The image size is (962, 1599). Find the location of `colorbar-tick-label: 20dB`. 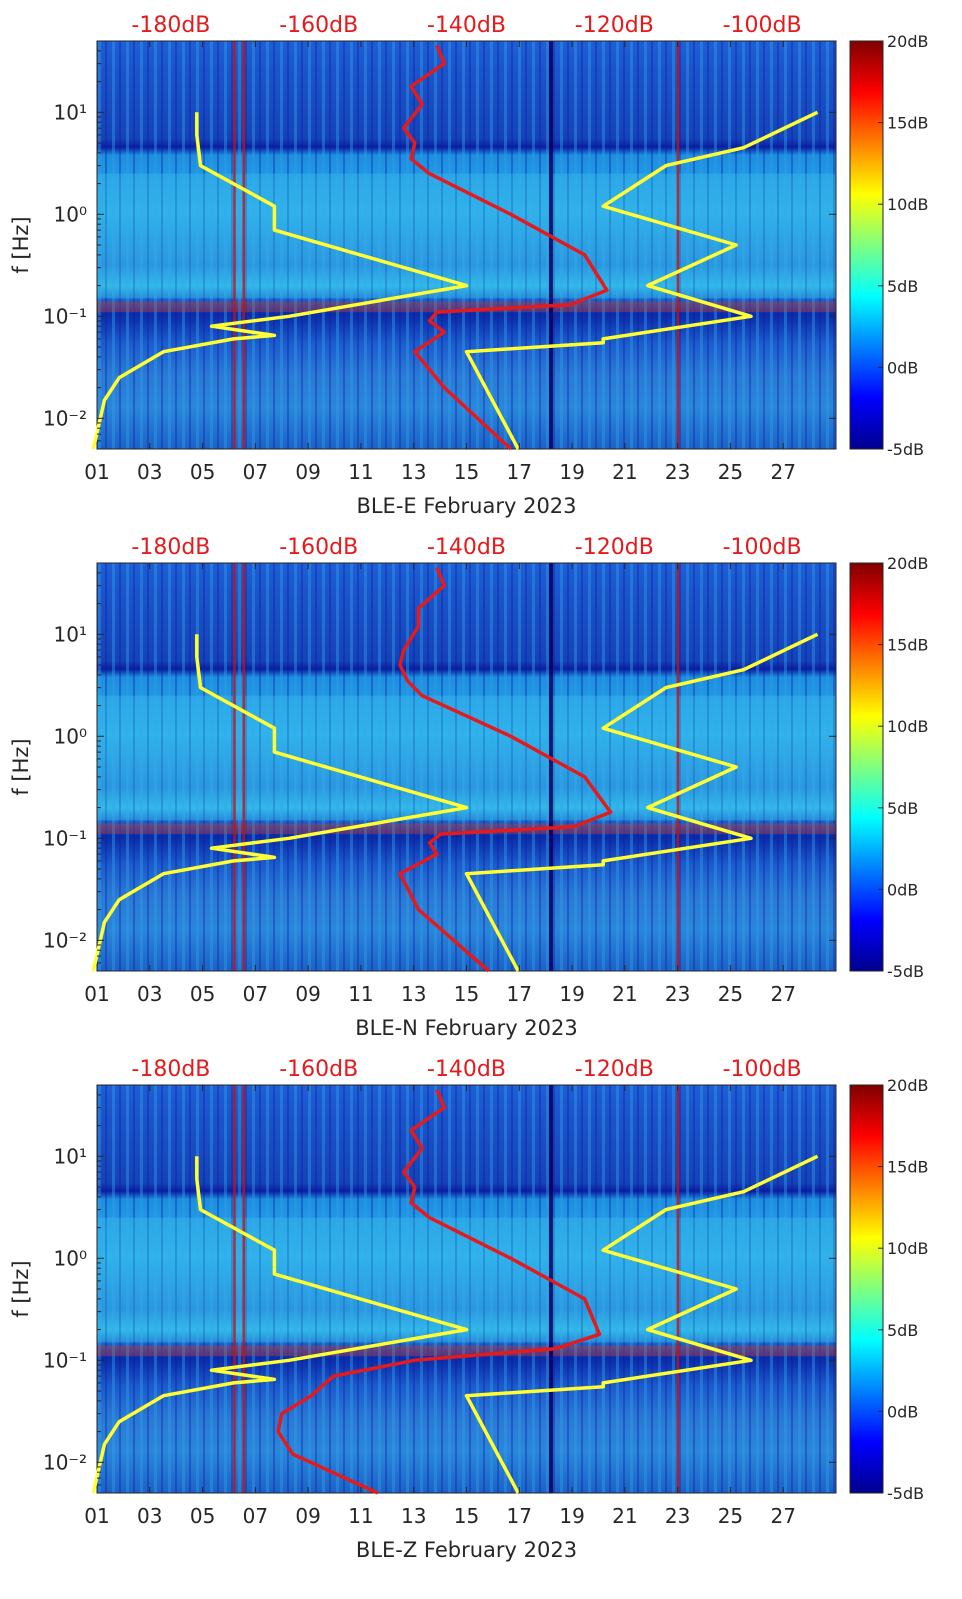

colorbar-tick-label: 20dB is located at coordinates (908, 1085).